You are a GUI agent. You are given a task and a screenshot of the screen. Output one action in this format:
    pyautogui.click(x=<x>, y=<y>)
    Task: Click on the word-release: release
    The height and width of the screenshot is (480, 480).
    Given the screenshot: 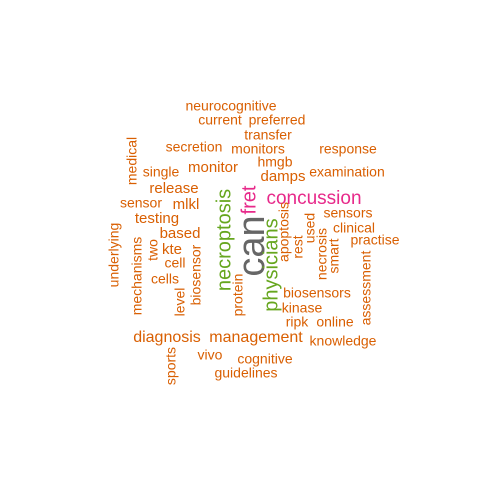 What is the action you would take?
    pyautogui.click(x=173, y=188)
    